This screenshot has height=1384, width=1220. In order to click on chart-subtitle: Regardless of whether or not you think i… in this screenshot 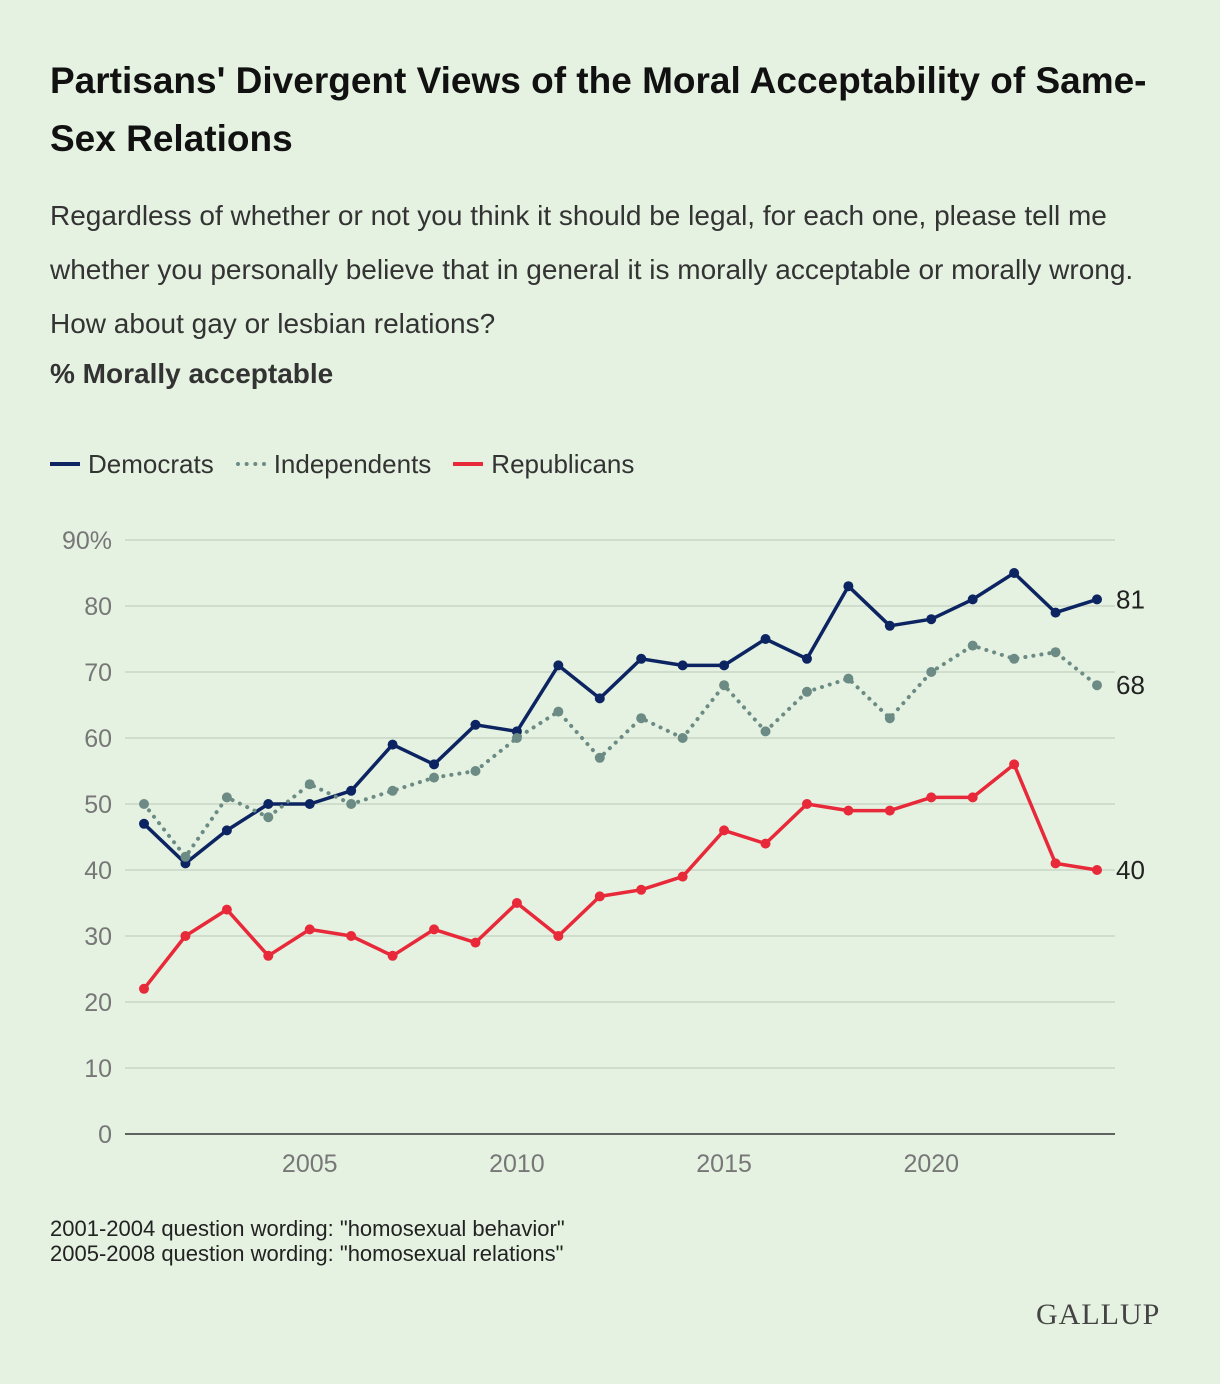, I will do `click(592, 269)`.